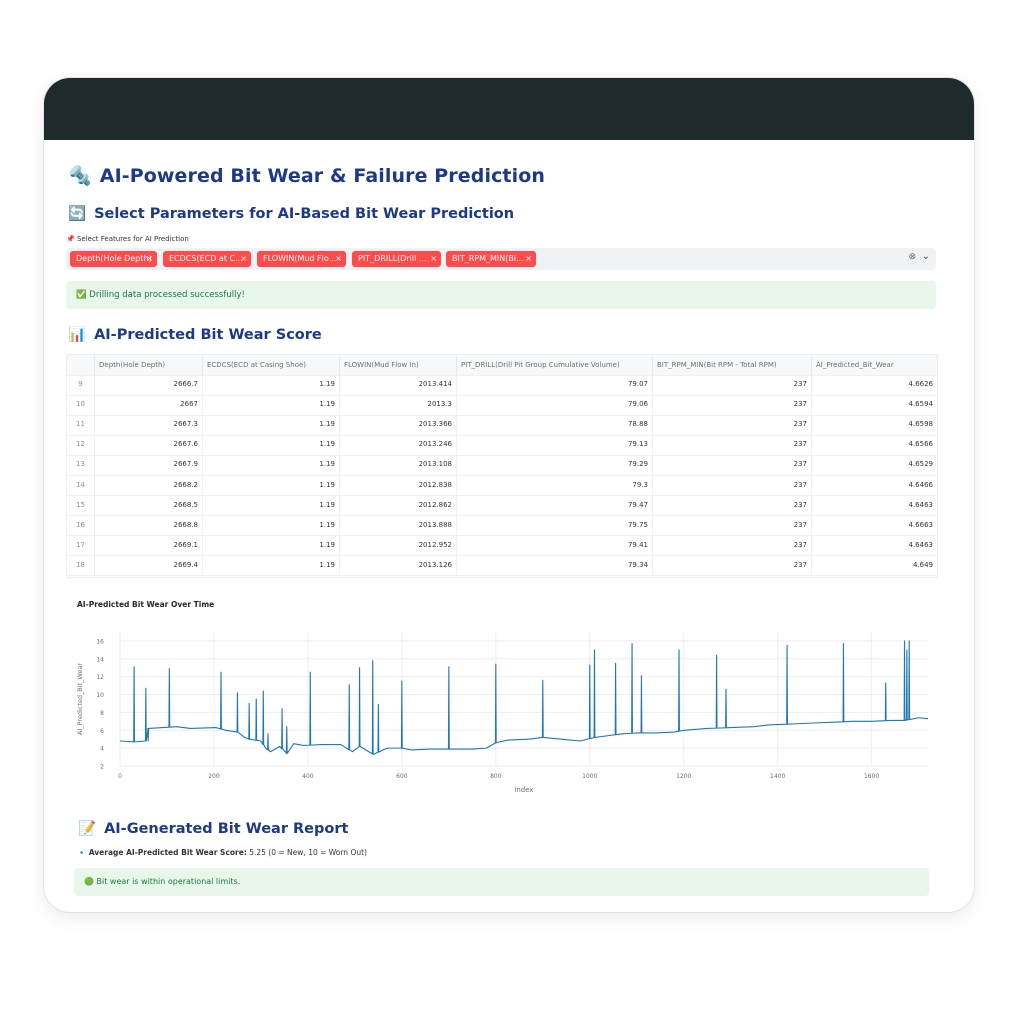  What do you see at coordinates (271, 365) in the screenshot?
I see `column-header: ECDCS(ECD at Casing Shoe)` at bounding box center [271, 365].